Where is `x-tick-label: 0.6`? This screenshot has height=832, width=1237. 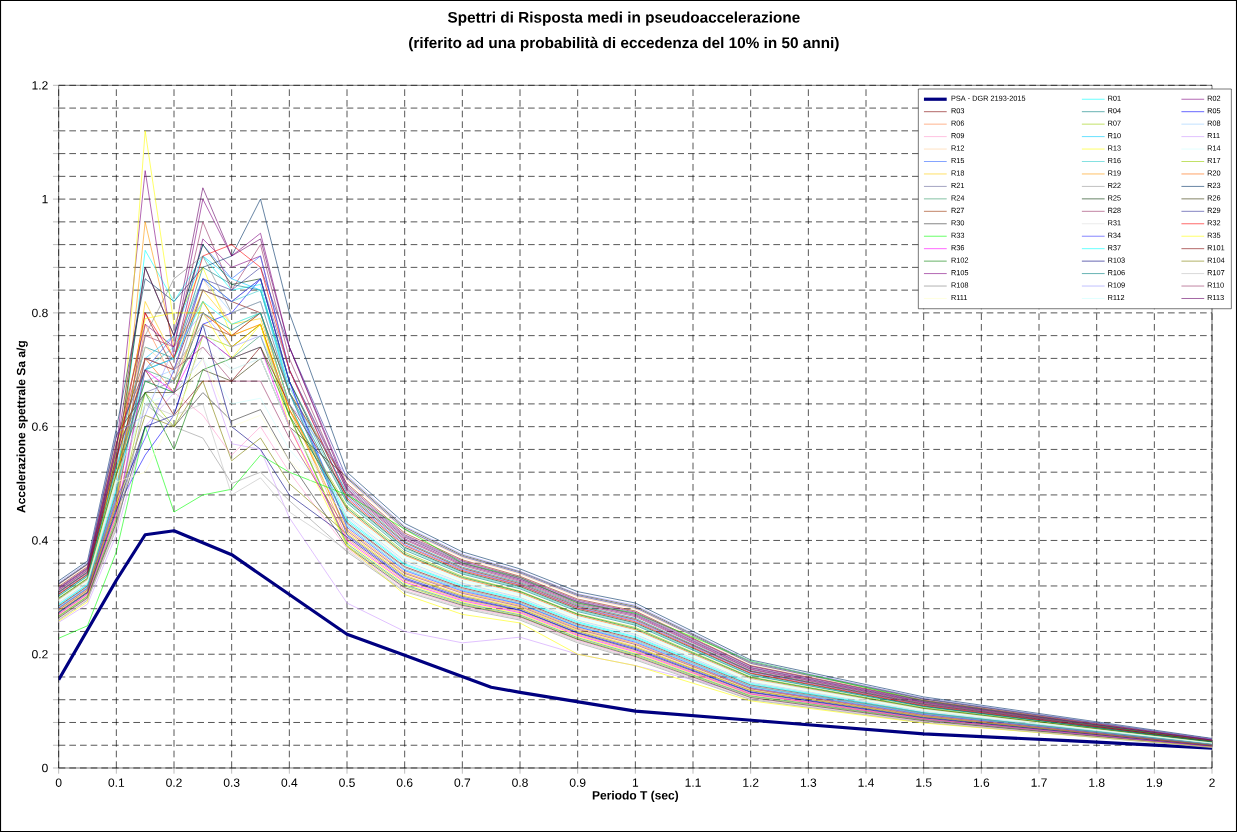 x-tick-label: 0.6 is located at coordinates (404, 782).